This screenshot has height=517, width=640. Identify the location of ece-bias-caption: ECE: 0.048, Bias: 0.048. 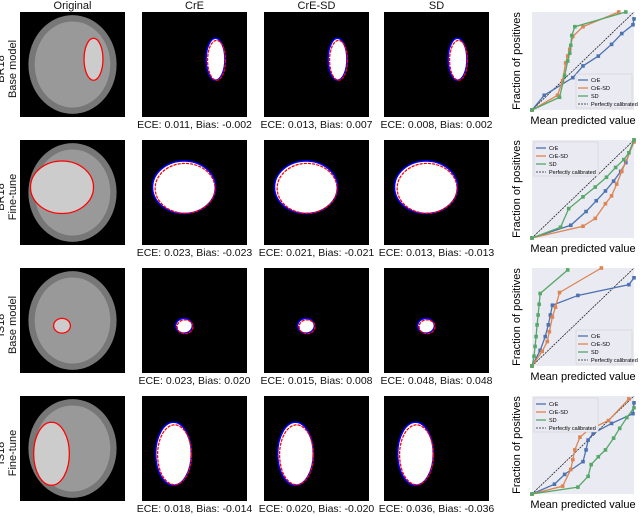
(436, 381).